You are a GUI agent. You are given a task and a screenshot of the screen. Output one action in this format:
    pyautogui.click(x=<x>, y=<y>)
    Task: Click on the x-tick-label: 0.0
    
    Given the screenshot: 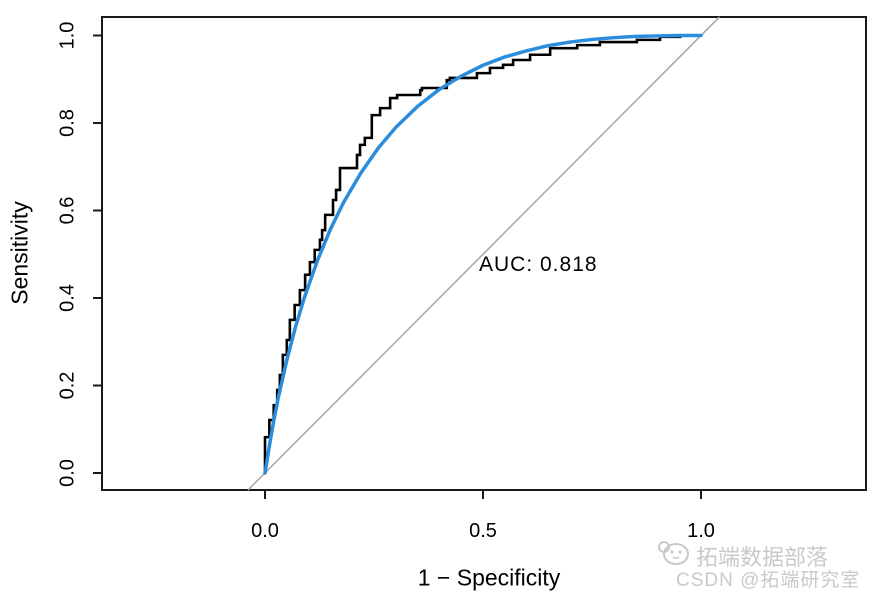 What is the action you would take?
    pyautogui.click(x=265, y=531)
    